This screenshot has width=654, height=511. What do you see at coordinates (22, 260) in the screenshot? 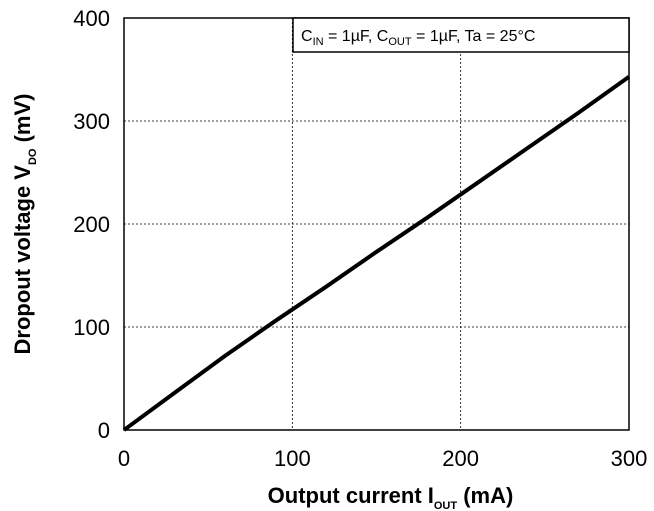
I see `y-axis-title-main: Dropout voltage V` at bounding box center [22, 260].